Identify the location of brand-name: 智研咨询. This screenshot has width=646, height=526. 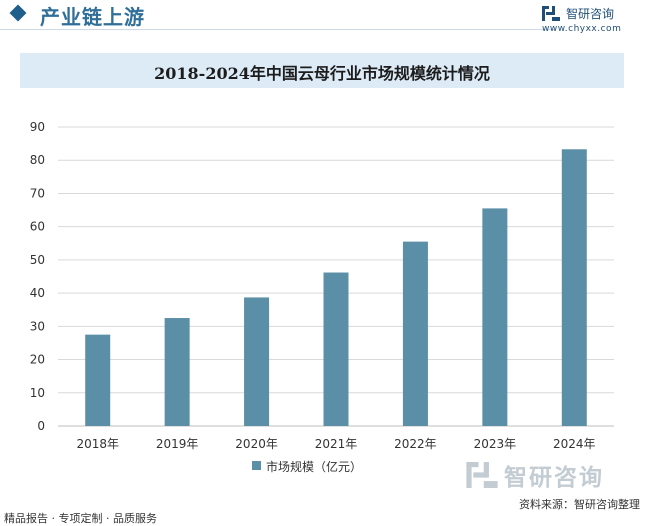
(590, 14).